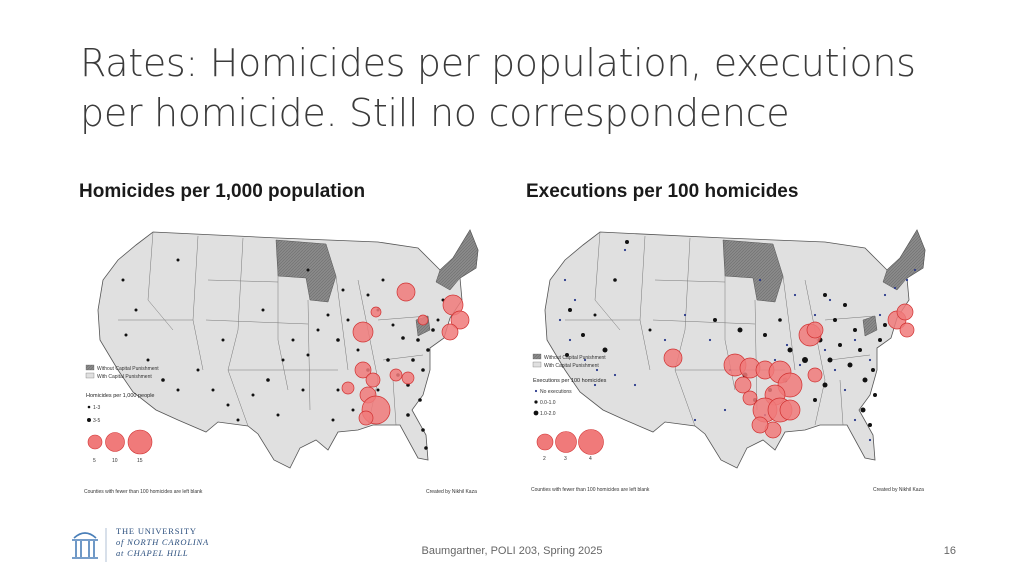 The image size is (1024, 576). What do you see at coordinates (222, 191) in the screenshot?
I see `left-map-heading: Homicides per 1,000 population` at bounding box center [222, 191].